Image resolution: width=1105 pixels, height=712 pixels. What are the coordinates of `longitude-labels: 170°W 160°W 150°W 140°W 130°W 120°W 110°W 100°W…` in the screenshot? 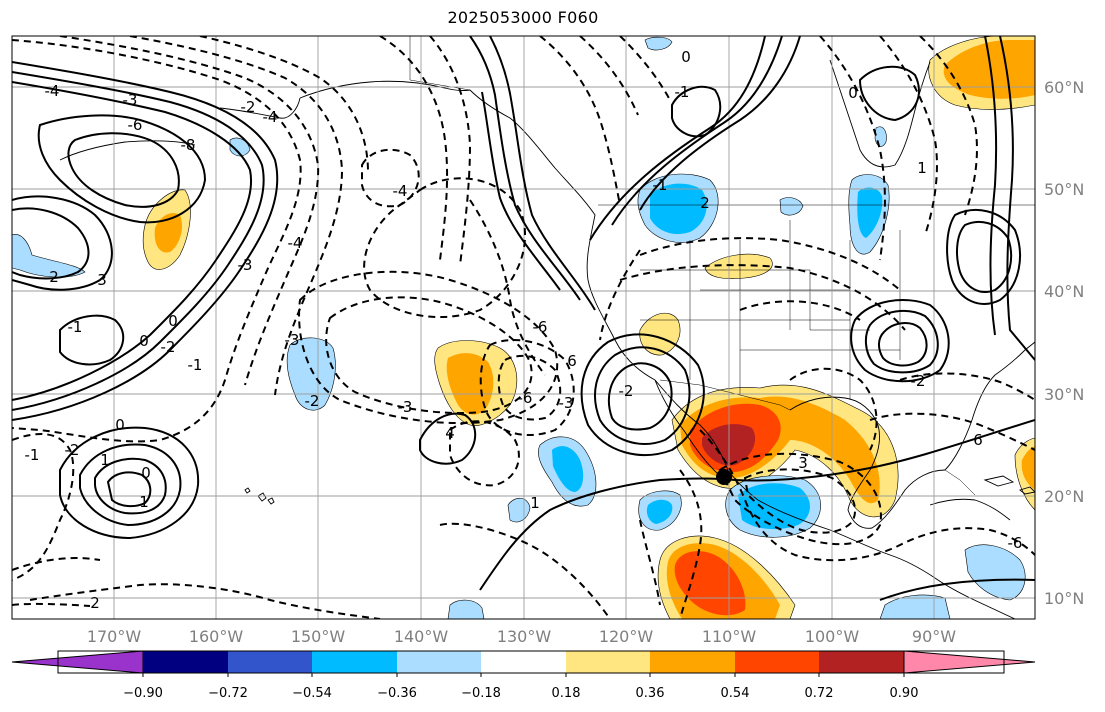 It's located at (521, 636).